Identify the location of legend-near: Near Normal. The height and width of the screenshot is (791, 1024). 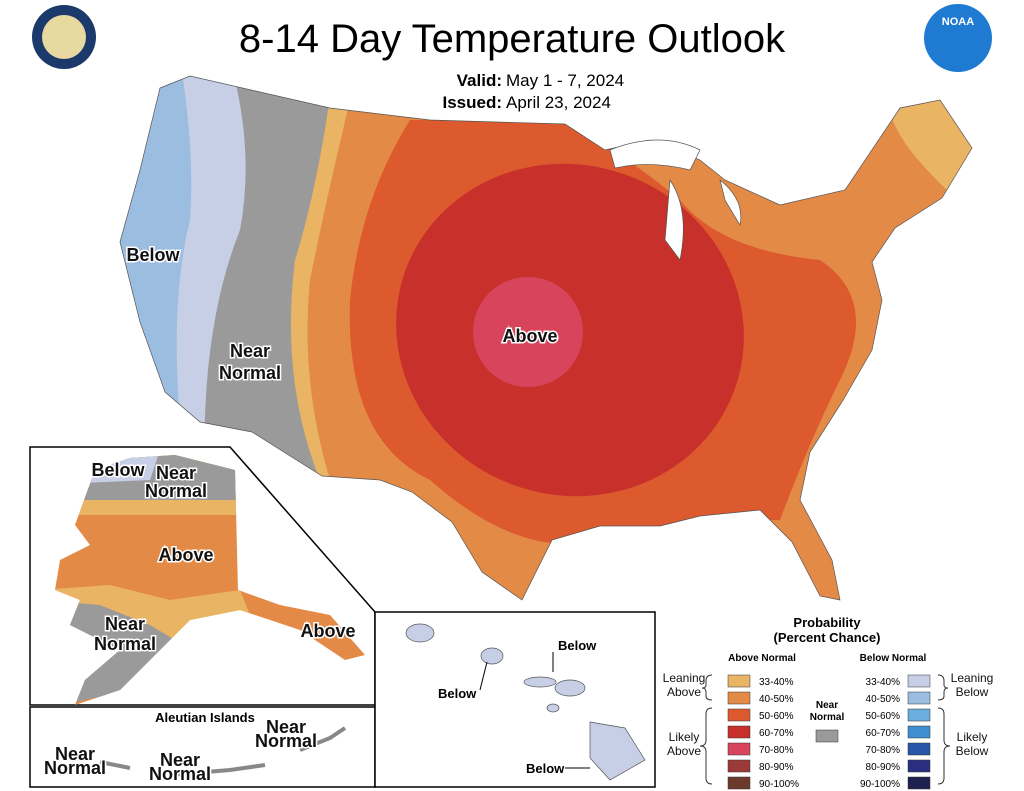
(827, 711).